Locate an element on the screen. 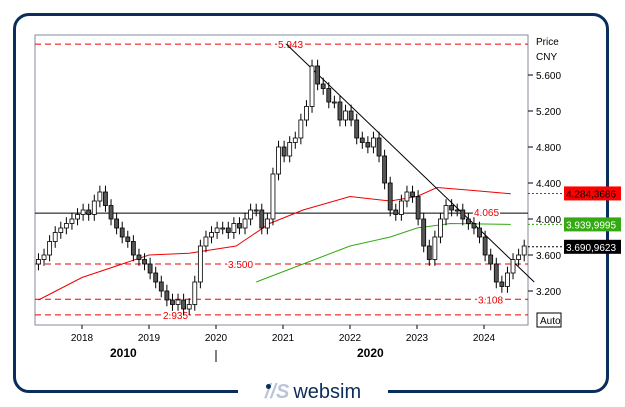 Image resolution: width=625 pixels, height=407 pixels. auto-scale-label: Auto is located at coordinates (550, 321).